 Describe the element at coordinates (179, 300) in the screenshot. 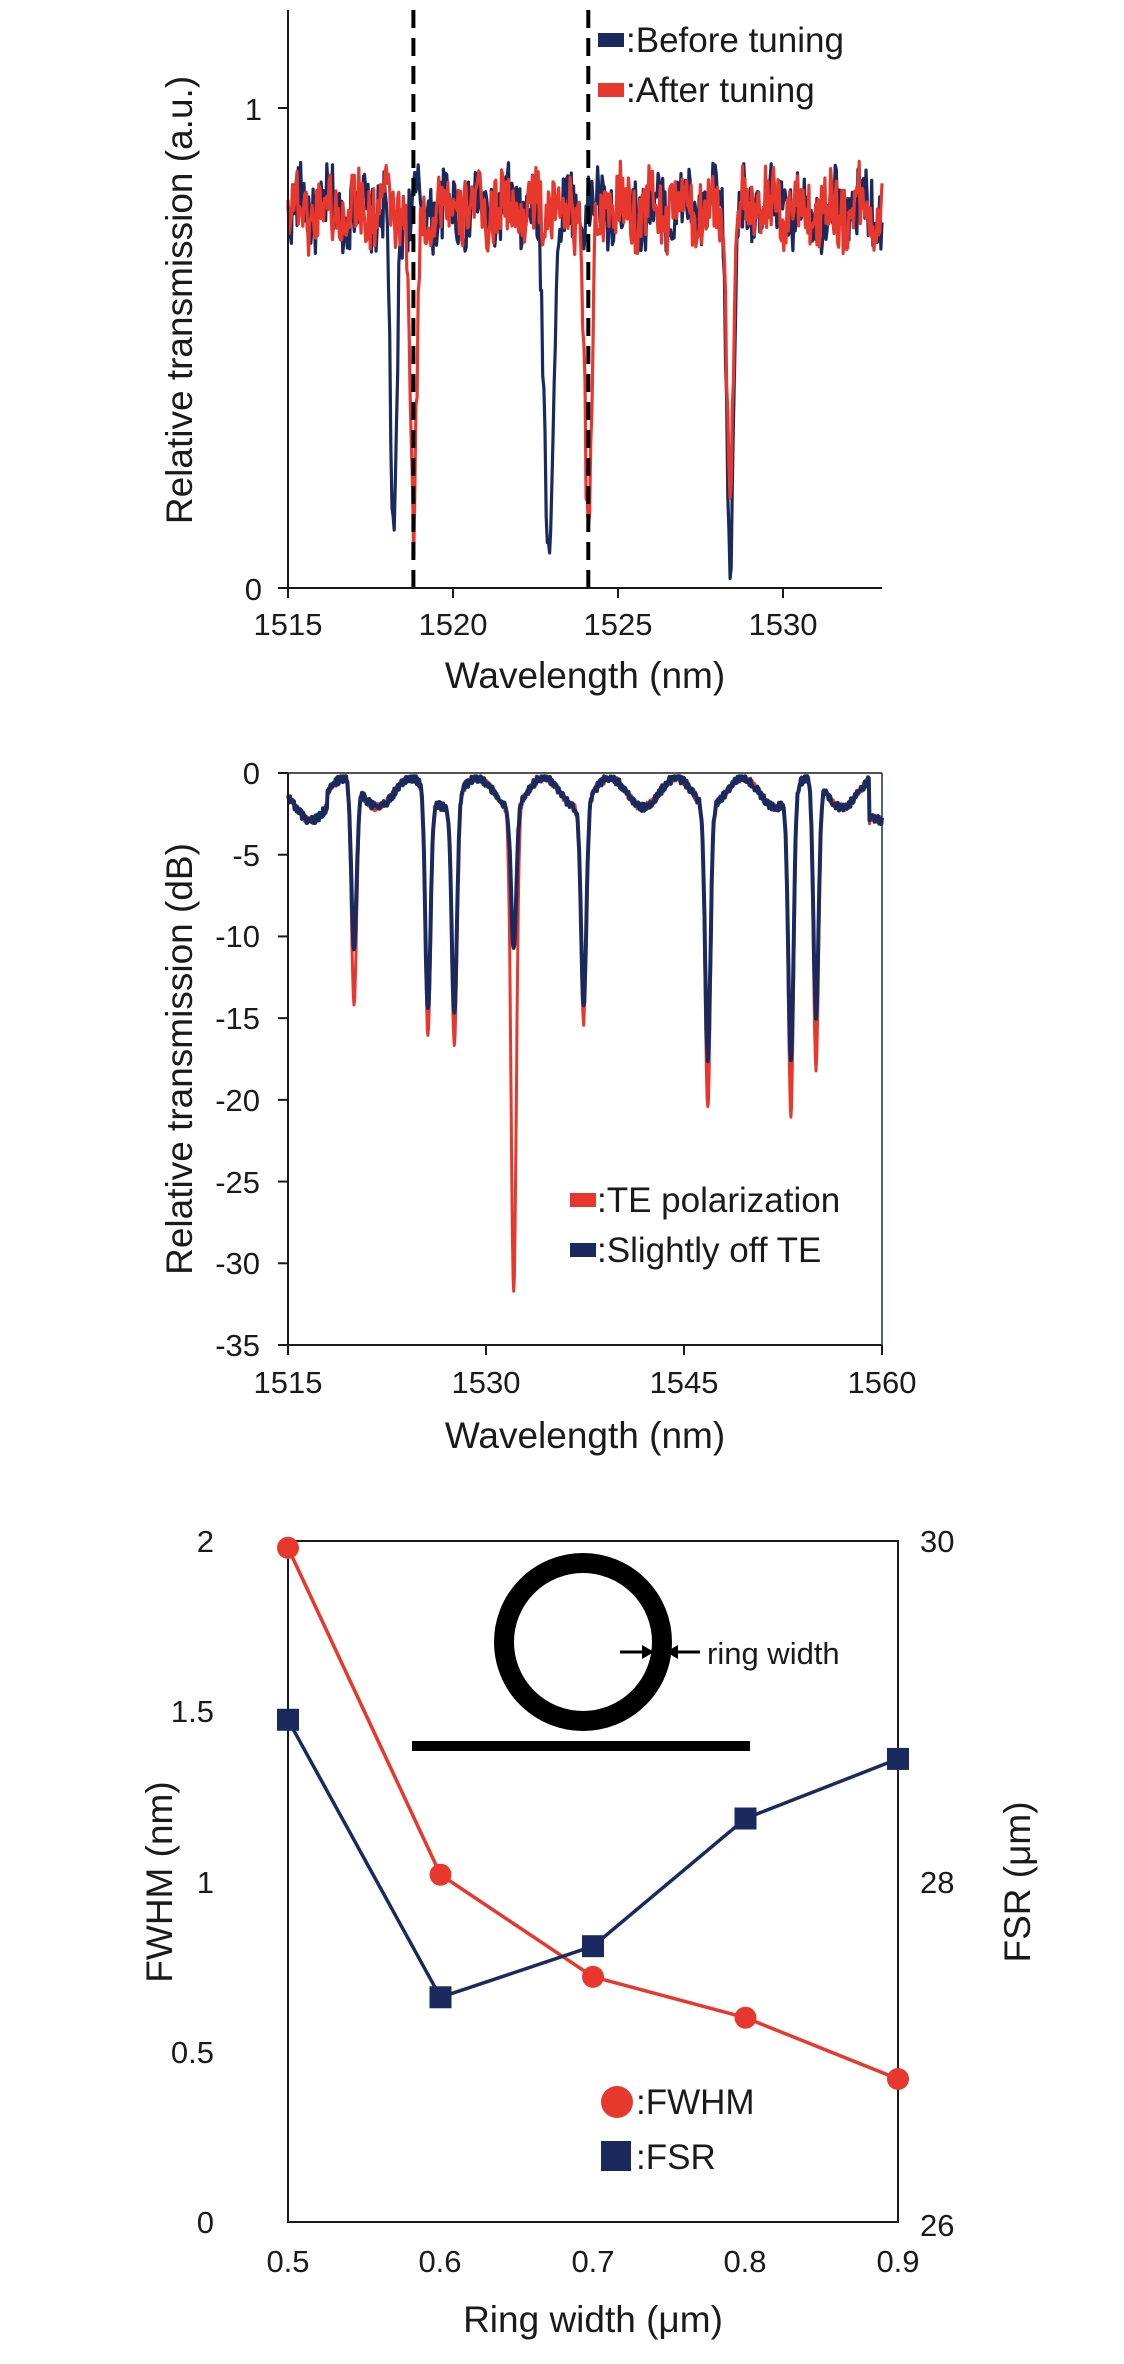

I see `chart-1-y-axis-label: Relative transmission (a.u.)` at that location.